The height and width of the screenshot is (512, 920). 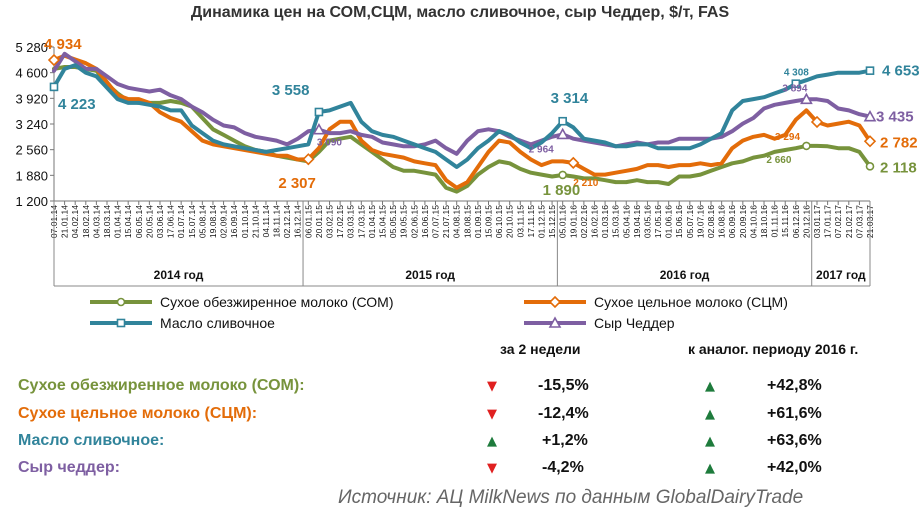 I want to click on x-tick-label: 03.11.15, so click(x=520, y=221).